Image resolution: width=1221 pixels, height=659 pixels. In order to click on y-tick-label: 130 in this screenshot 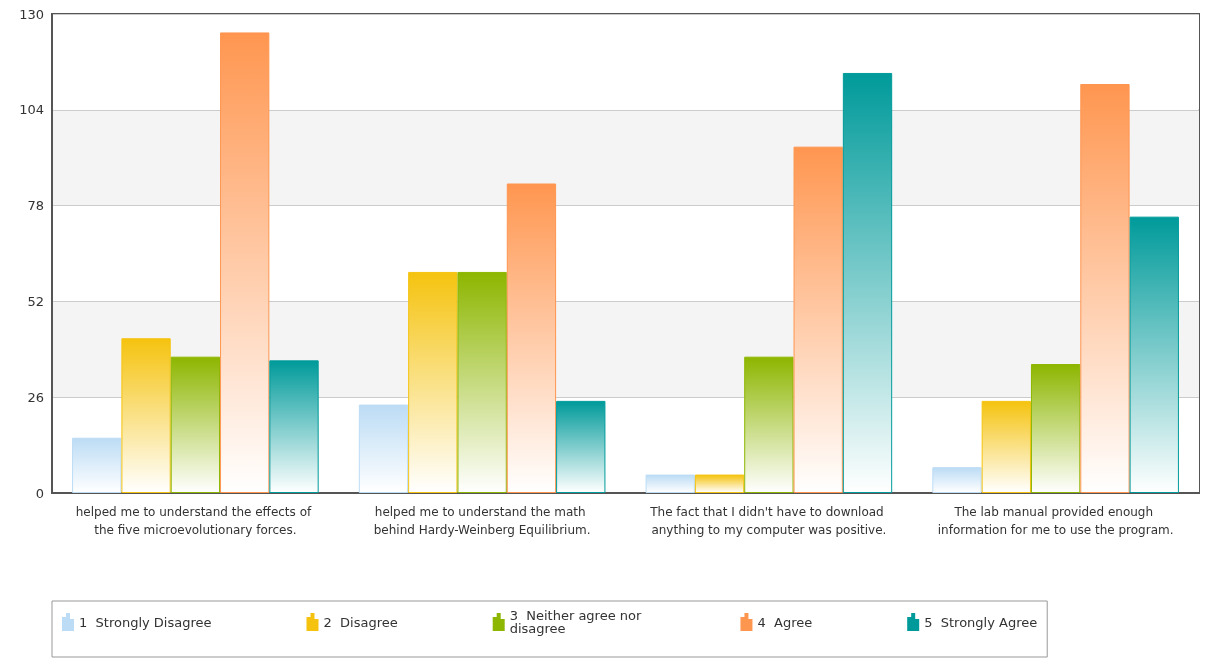, I will do `click(31, 14)`.